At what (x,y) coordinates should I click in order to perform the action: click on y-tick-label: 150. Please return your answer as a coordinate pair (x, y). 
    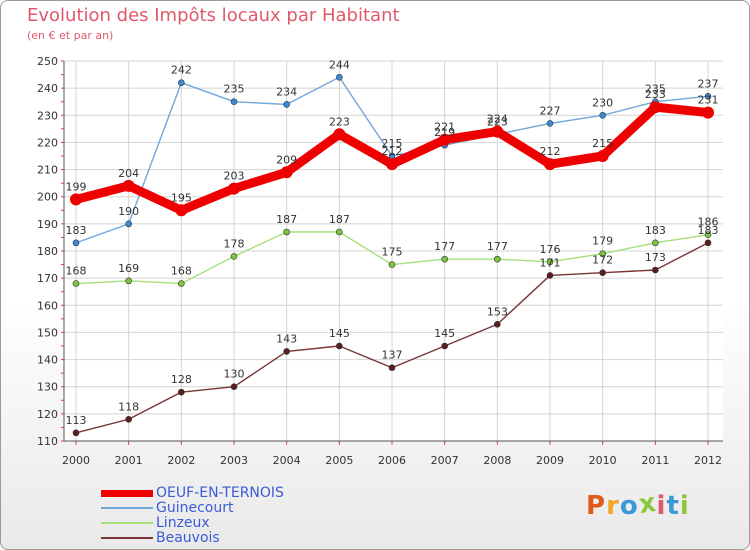
    Looking at the image, I should click on (47, 332).